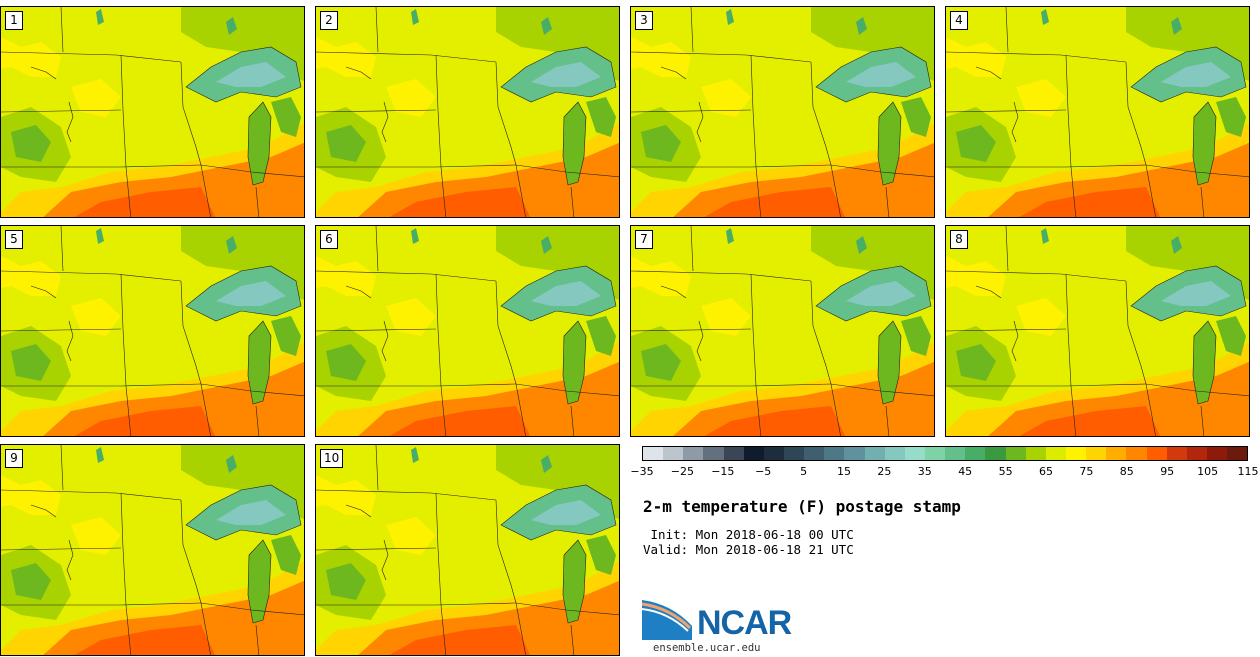  I want to click on ensemble-member-map-8: 8, so click(1097, 331).